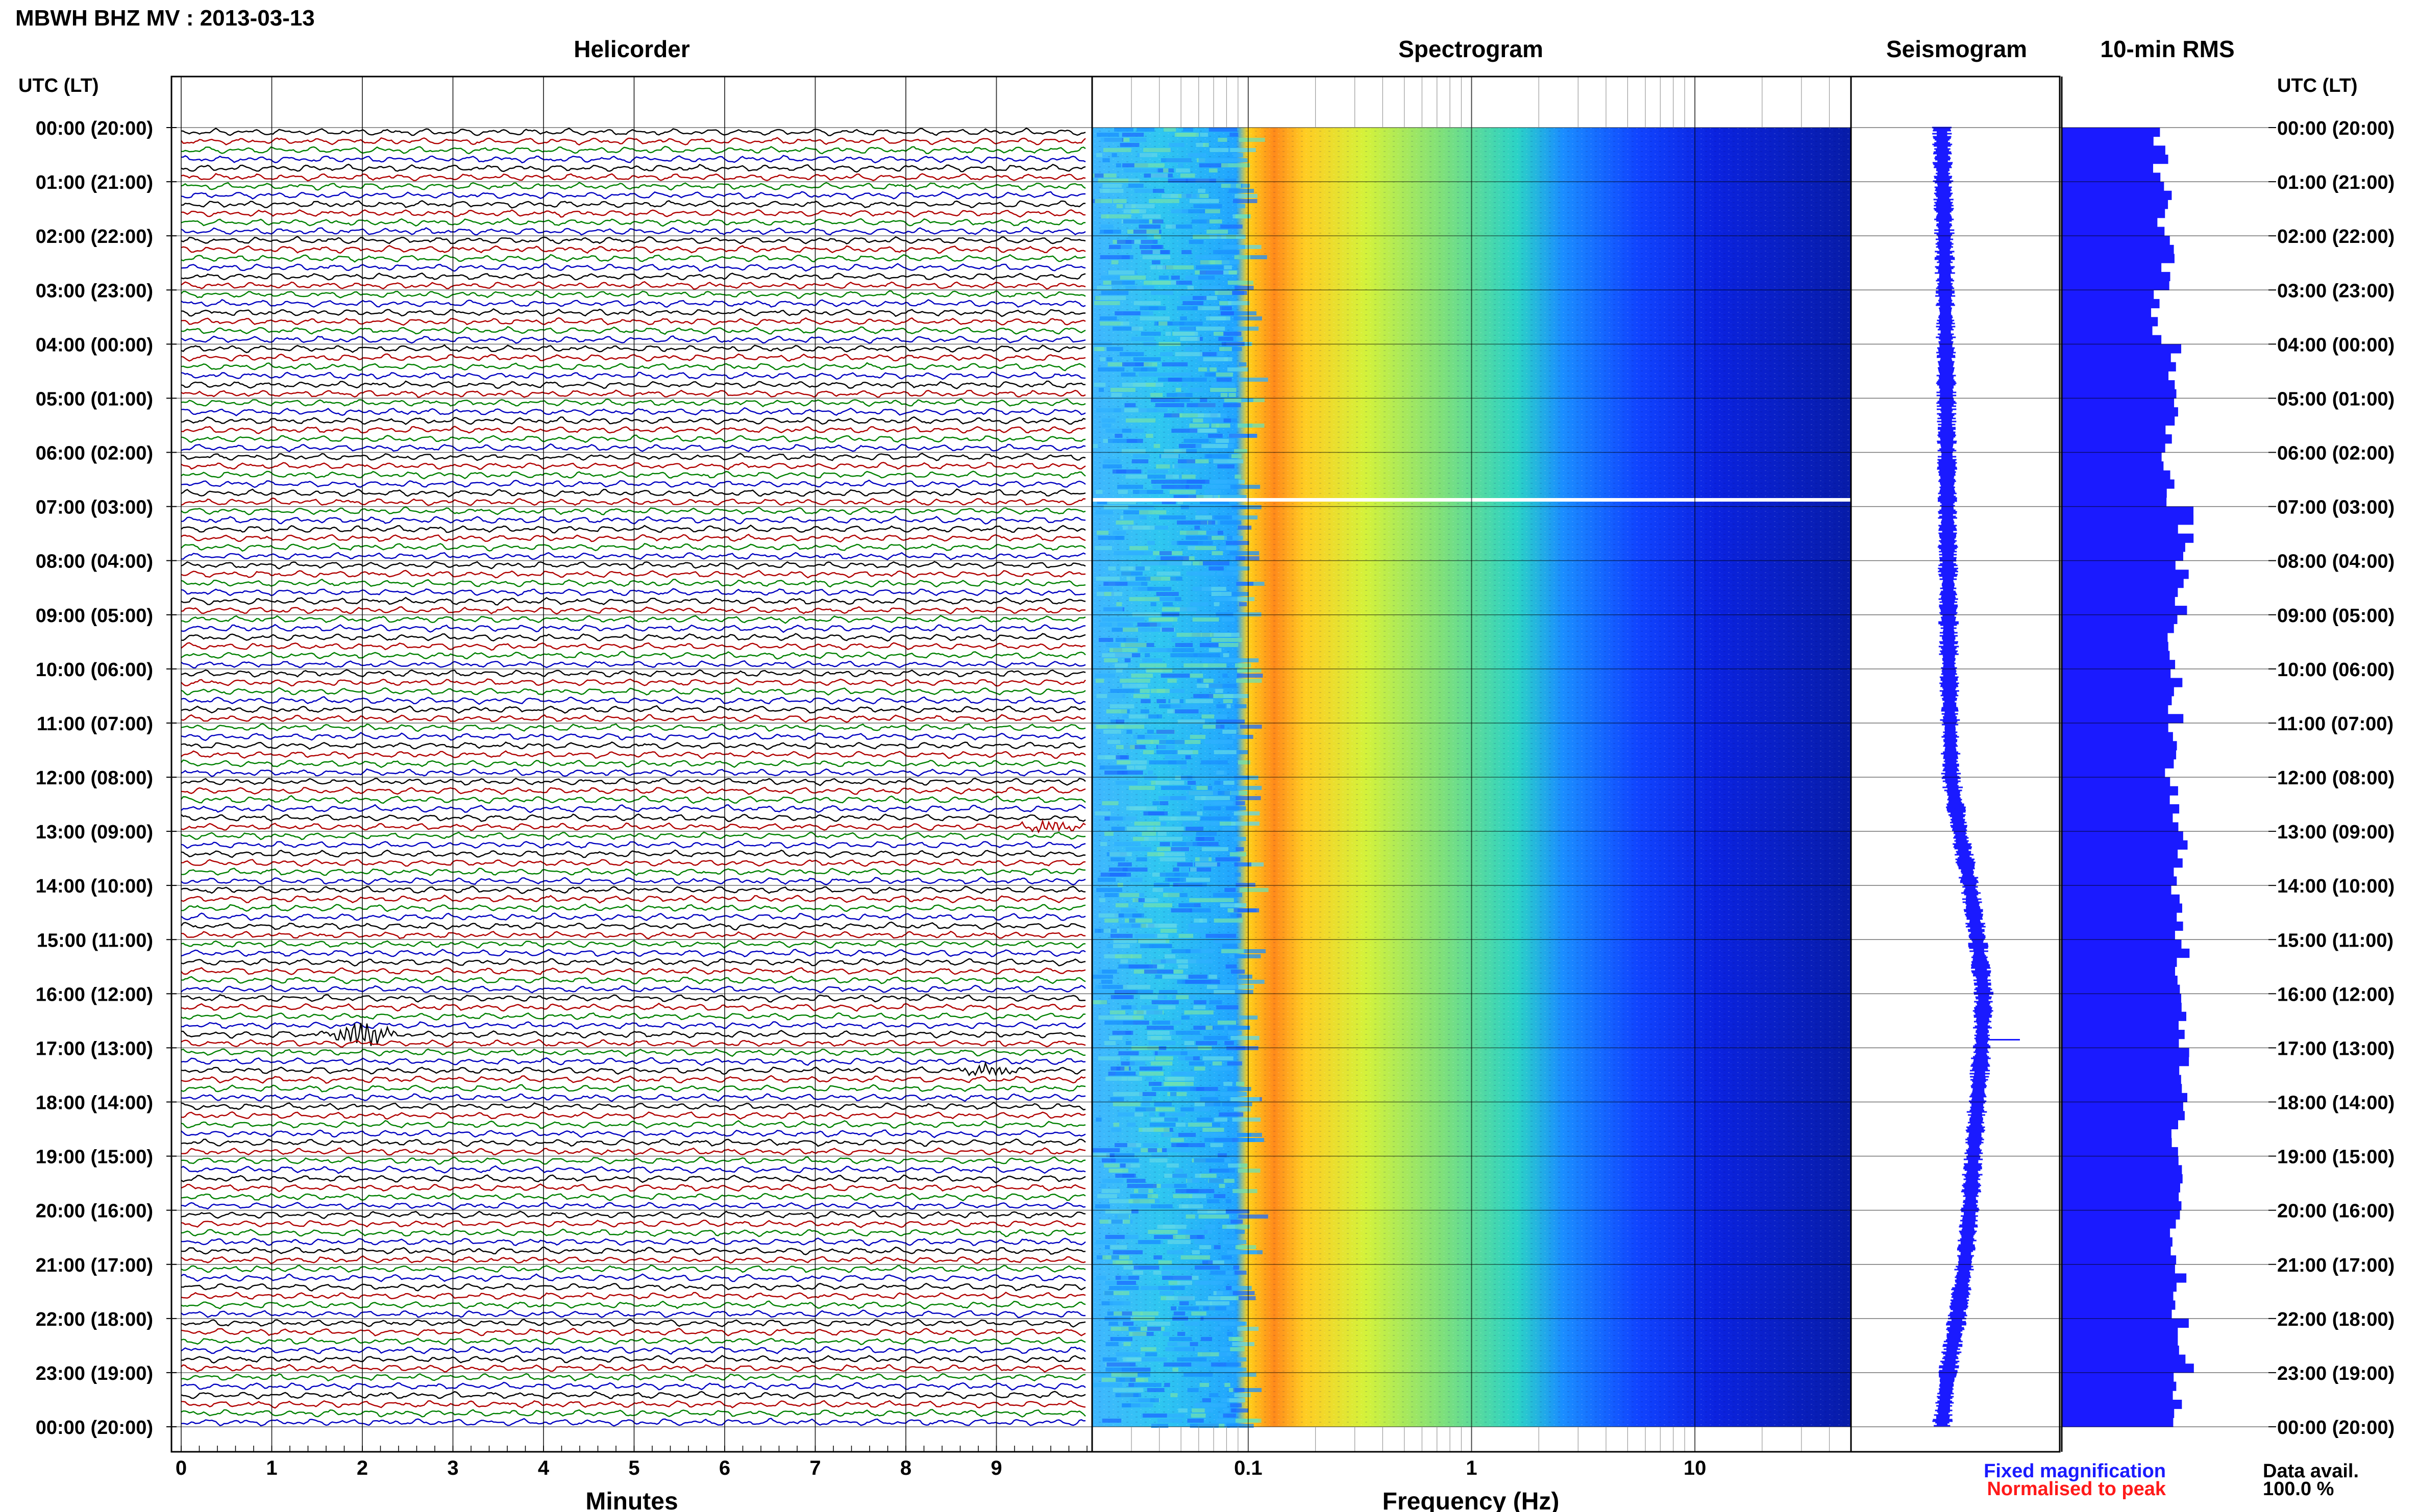  I want to click on minute-tick-label: 6, so click(724, 1468).